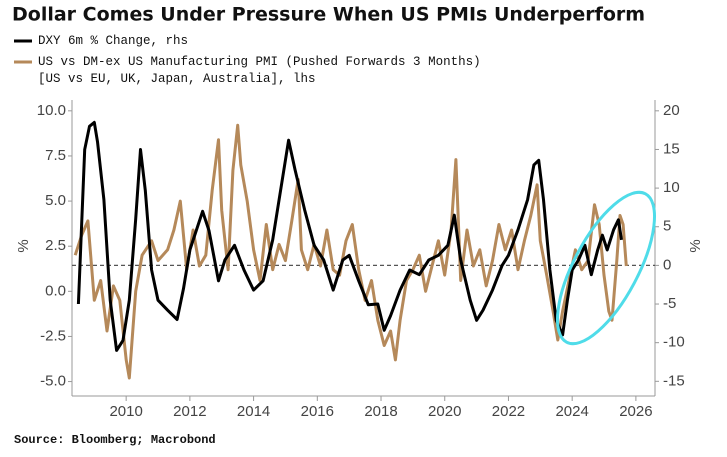  Describe the element at coordinates (671, 148) in the screenshot. I see `y2-tick-label: 15` at that location.